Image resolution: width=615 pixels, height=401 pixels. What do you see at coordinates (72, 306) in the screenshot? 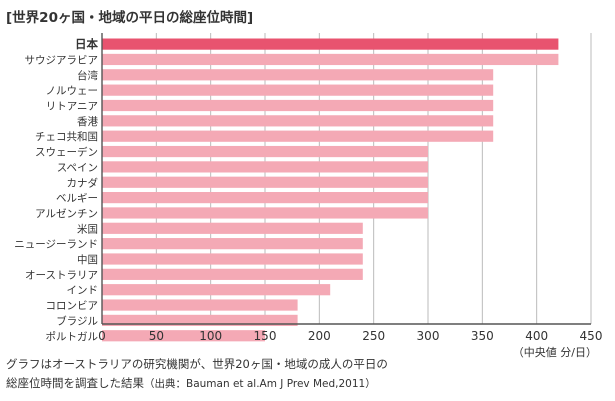
I see `category-label: コロンビア` at bounding box center [72, 306].